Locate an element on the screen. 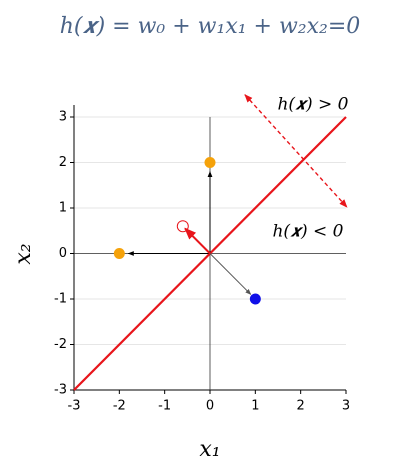 The image size is (407, 472). annotation: h(𝒙) < 0 is located at coordinates (307, 232).